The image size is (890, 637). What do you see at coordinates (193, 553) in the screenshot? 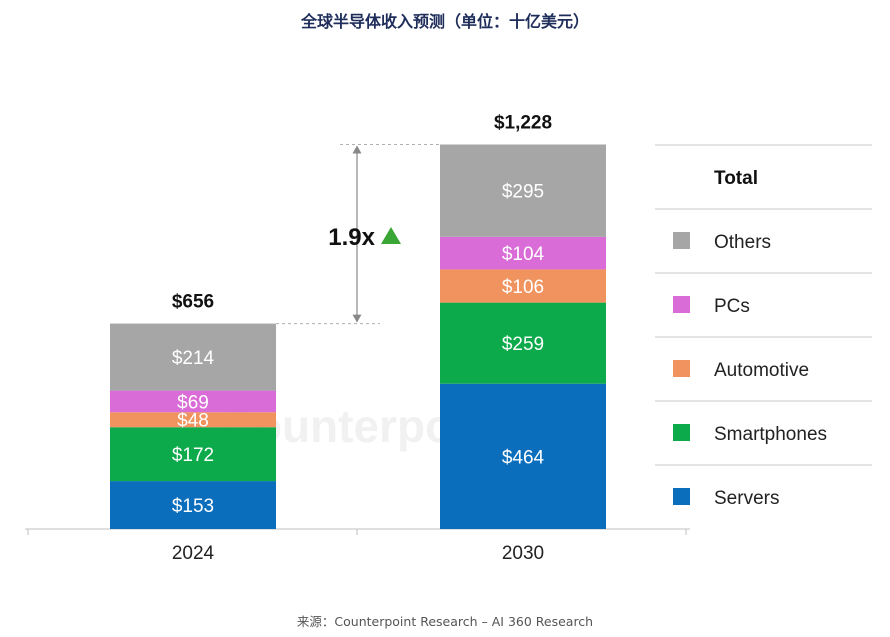
I see `x-tick-label: 2024` at bounding box center [193, 553].